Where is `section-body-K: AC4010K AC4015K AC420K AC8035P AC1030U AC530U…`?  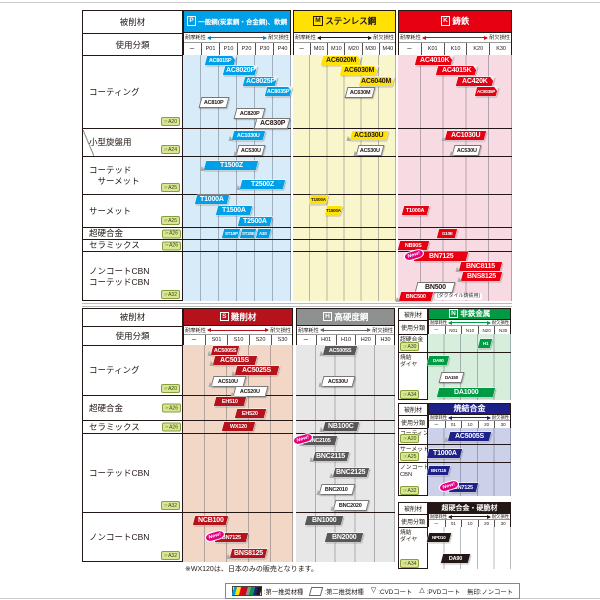 section-body-K: AC4010K AC4015K AC420K AC8035P AC1030U AC530U… is located at coordinates (453, 178).